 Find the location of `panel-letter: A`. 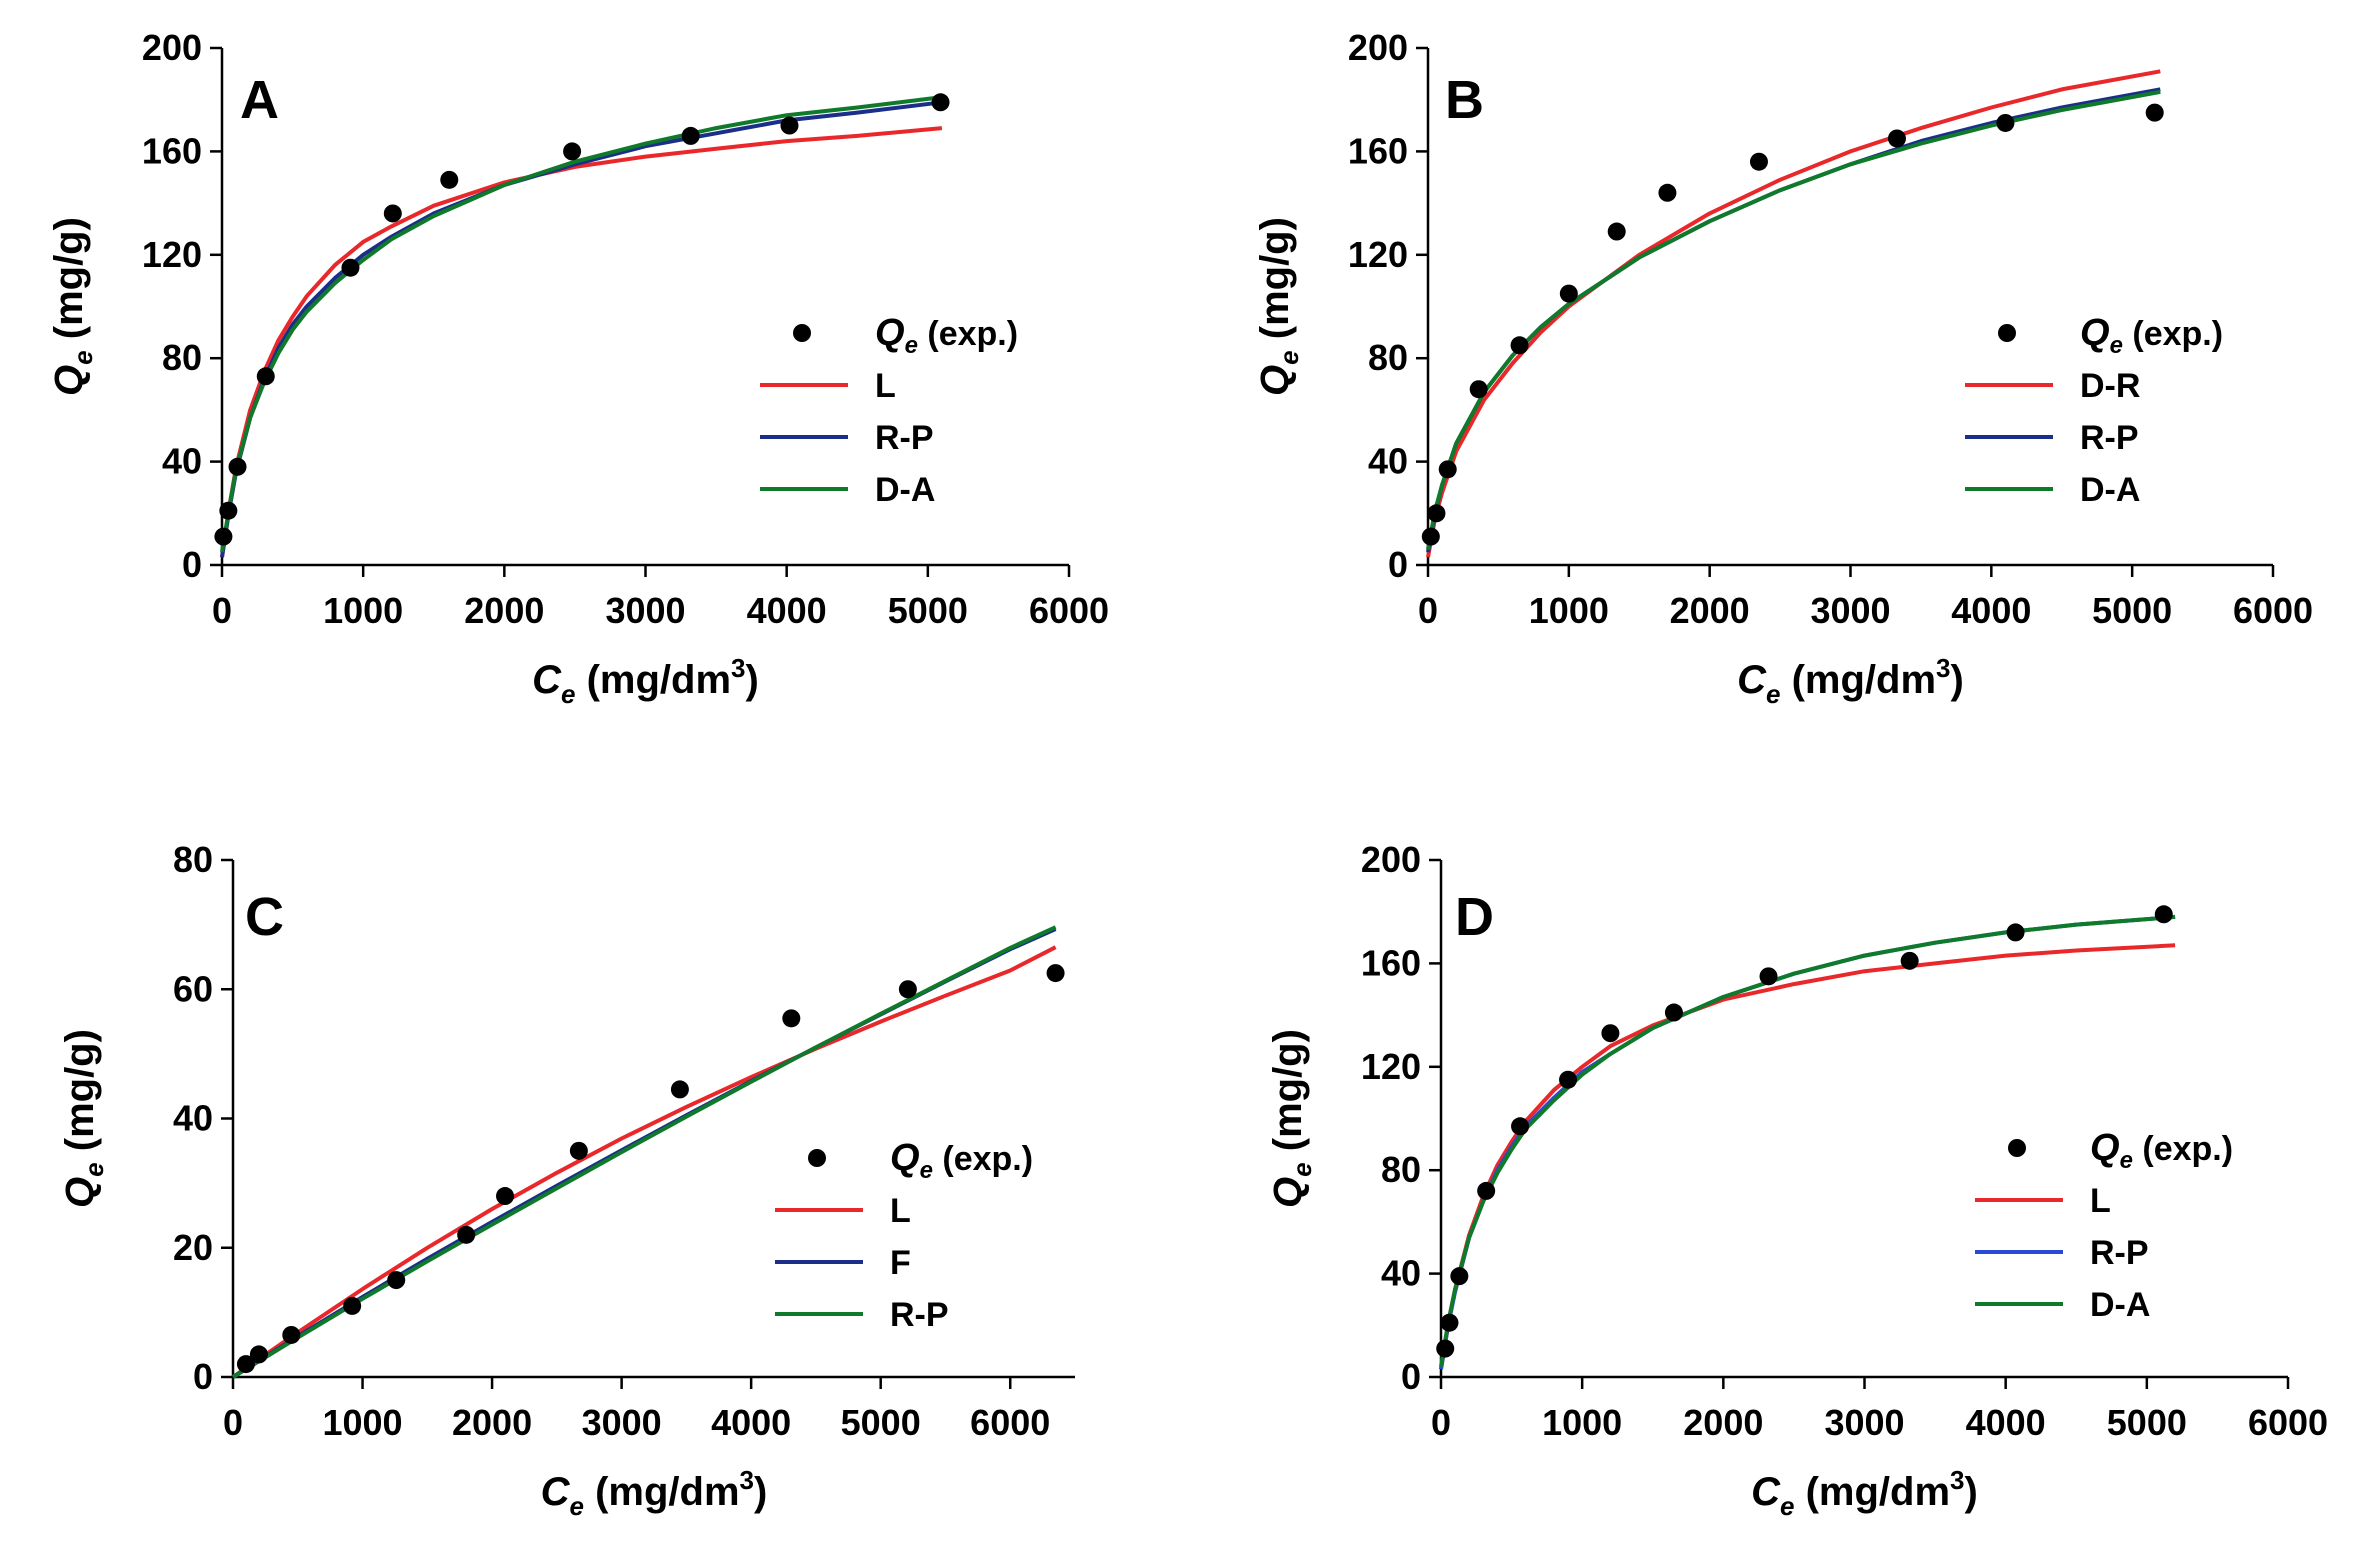

panel-letter: A is located at coordinates (259, 100).